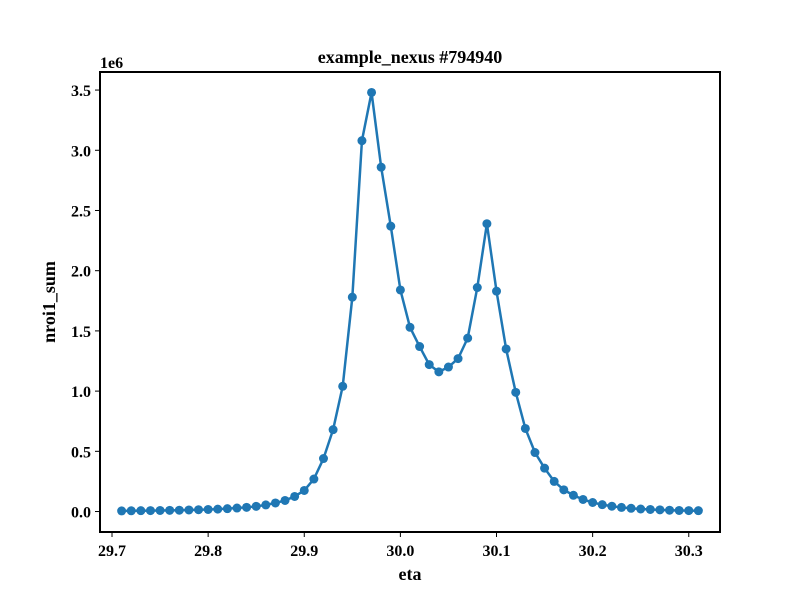  What do you see at coordinates (111, 63) in the screenshot?
I see `y-axis-offset-text: 1e6` at bounding box center [111, 63].